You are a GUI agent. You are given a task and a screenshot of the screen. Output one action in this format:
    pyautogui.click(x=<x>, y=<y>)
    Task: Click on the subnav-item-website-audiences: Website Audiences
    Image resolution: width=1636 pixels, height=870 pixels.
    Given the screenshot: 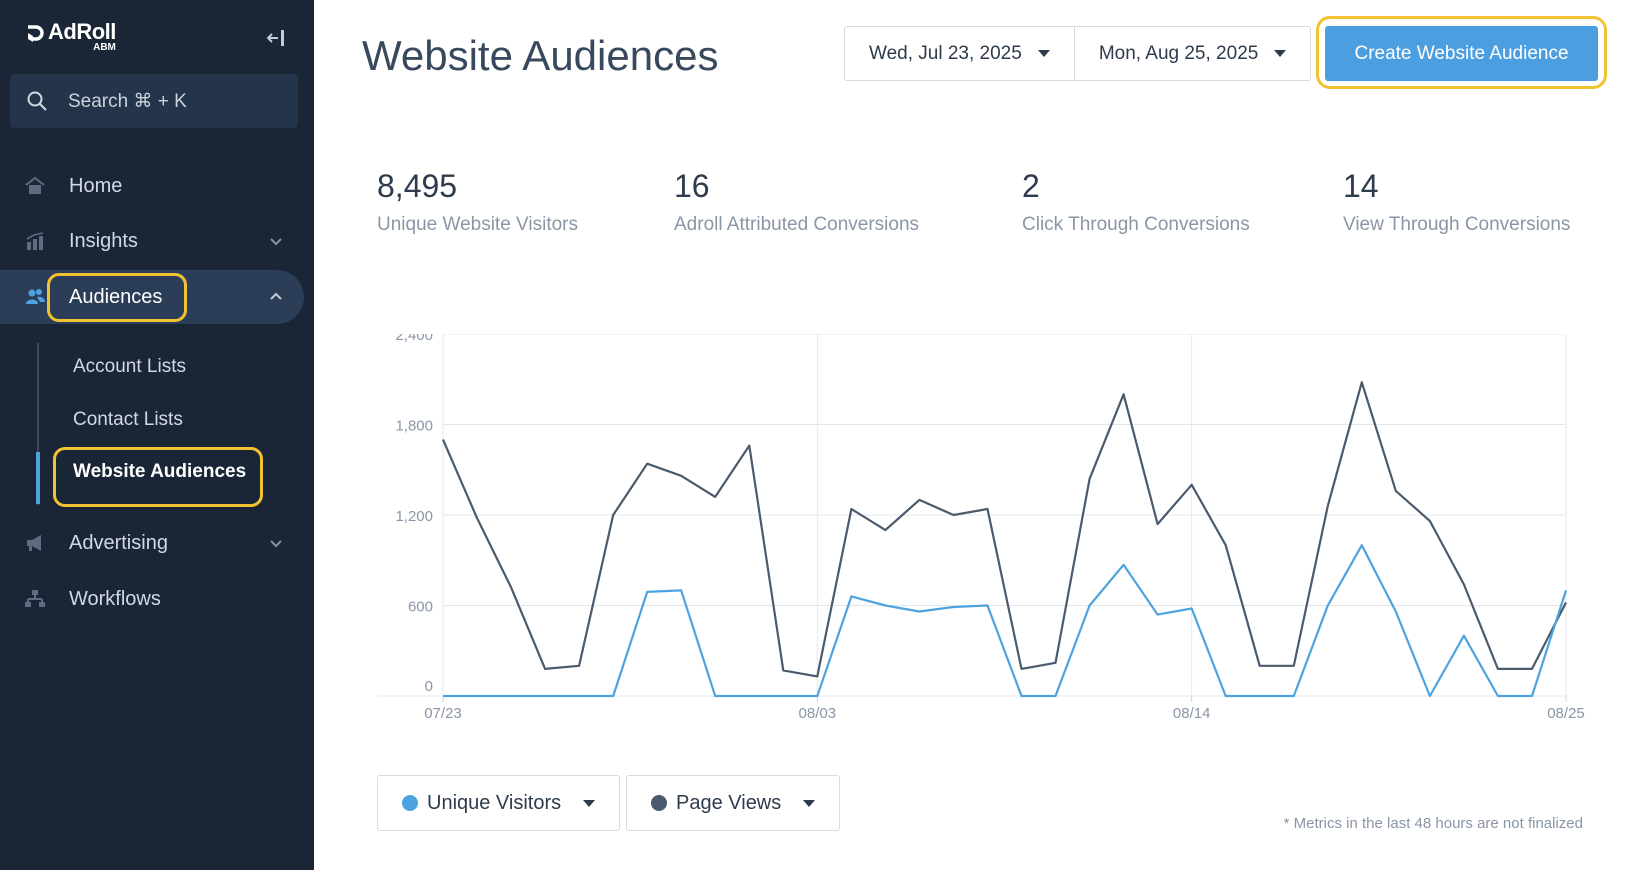 What is the action you would take?
    pyautogui.click(x=160, y=471)
    